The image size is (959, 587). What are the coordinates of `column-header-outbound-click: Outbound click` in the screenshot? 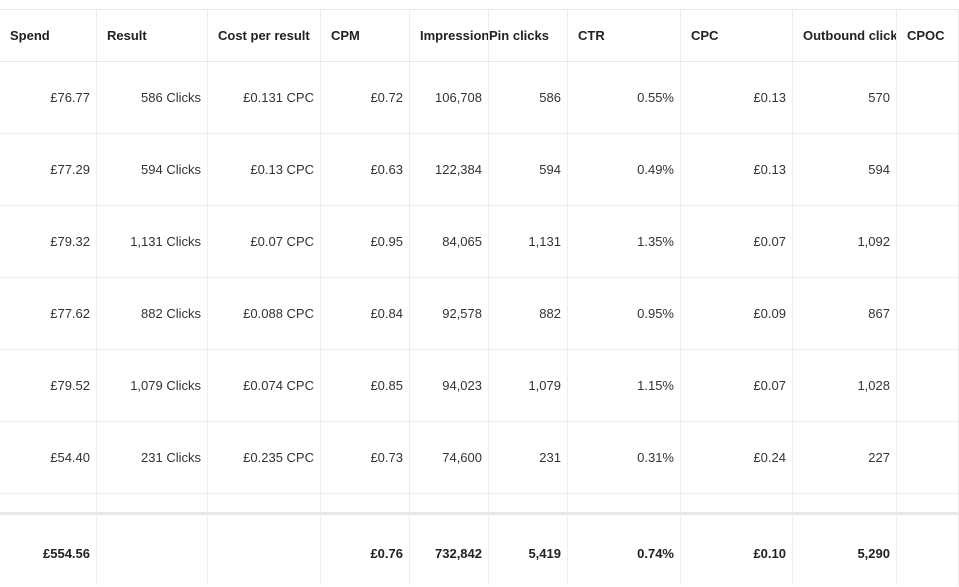 It's located at (845, 35).